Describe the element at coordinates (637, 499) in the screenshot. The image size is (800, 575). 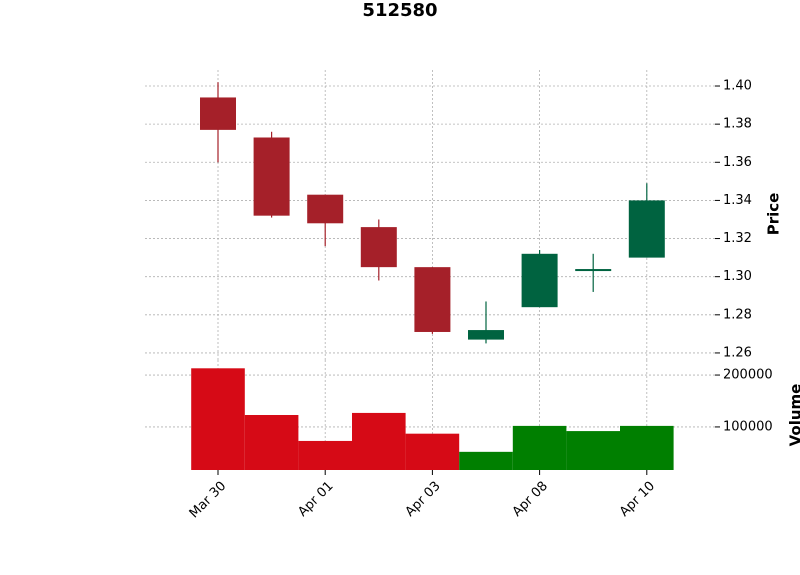
I see `x-tick-label: Apr 10` at that location.